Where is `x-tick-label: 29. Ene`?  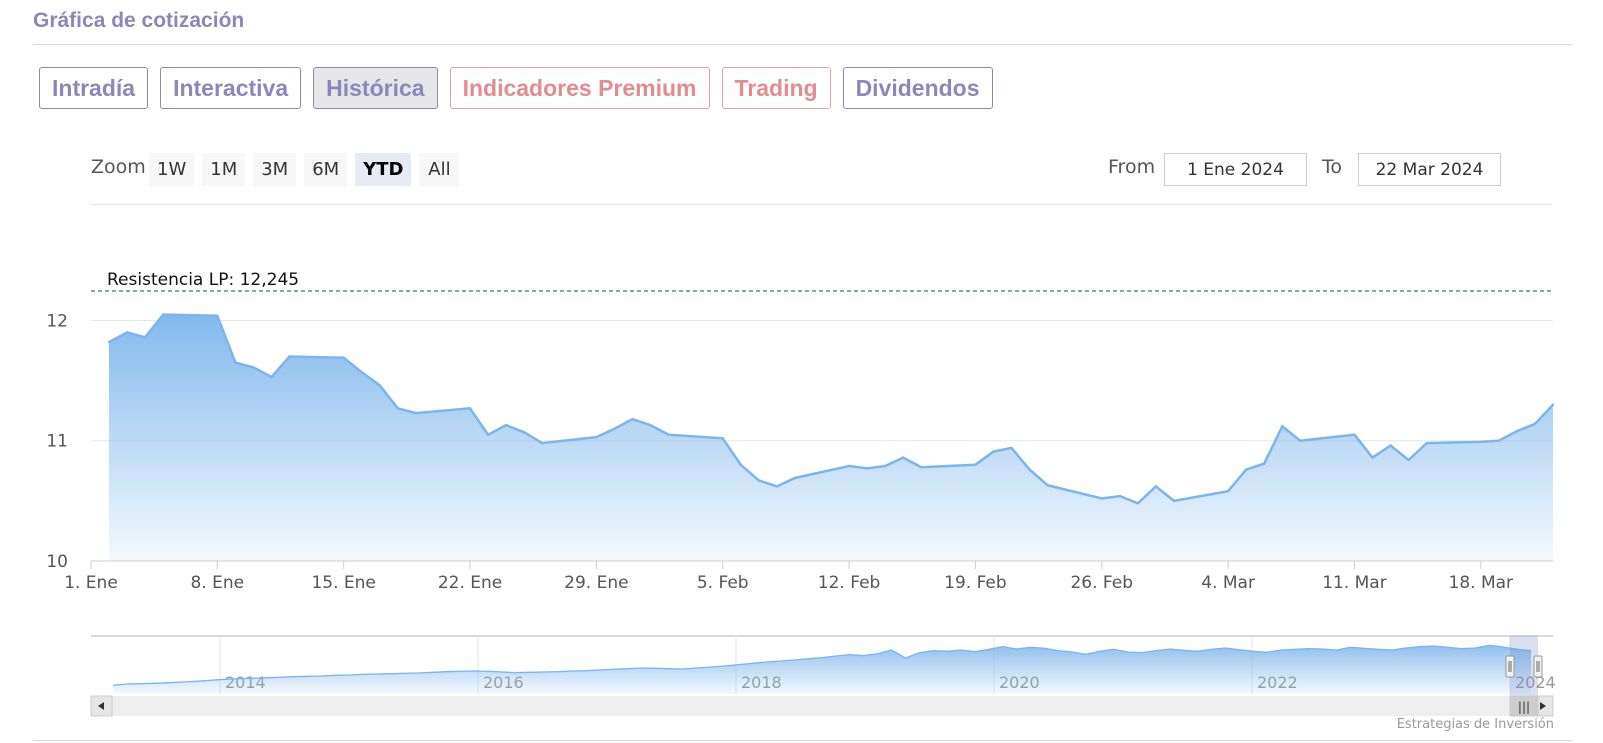 x-tick-label: 29. Ene is located at coordinates (596, 583).